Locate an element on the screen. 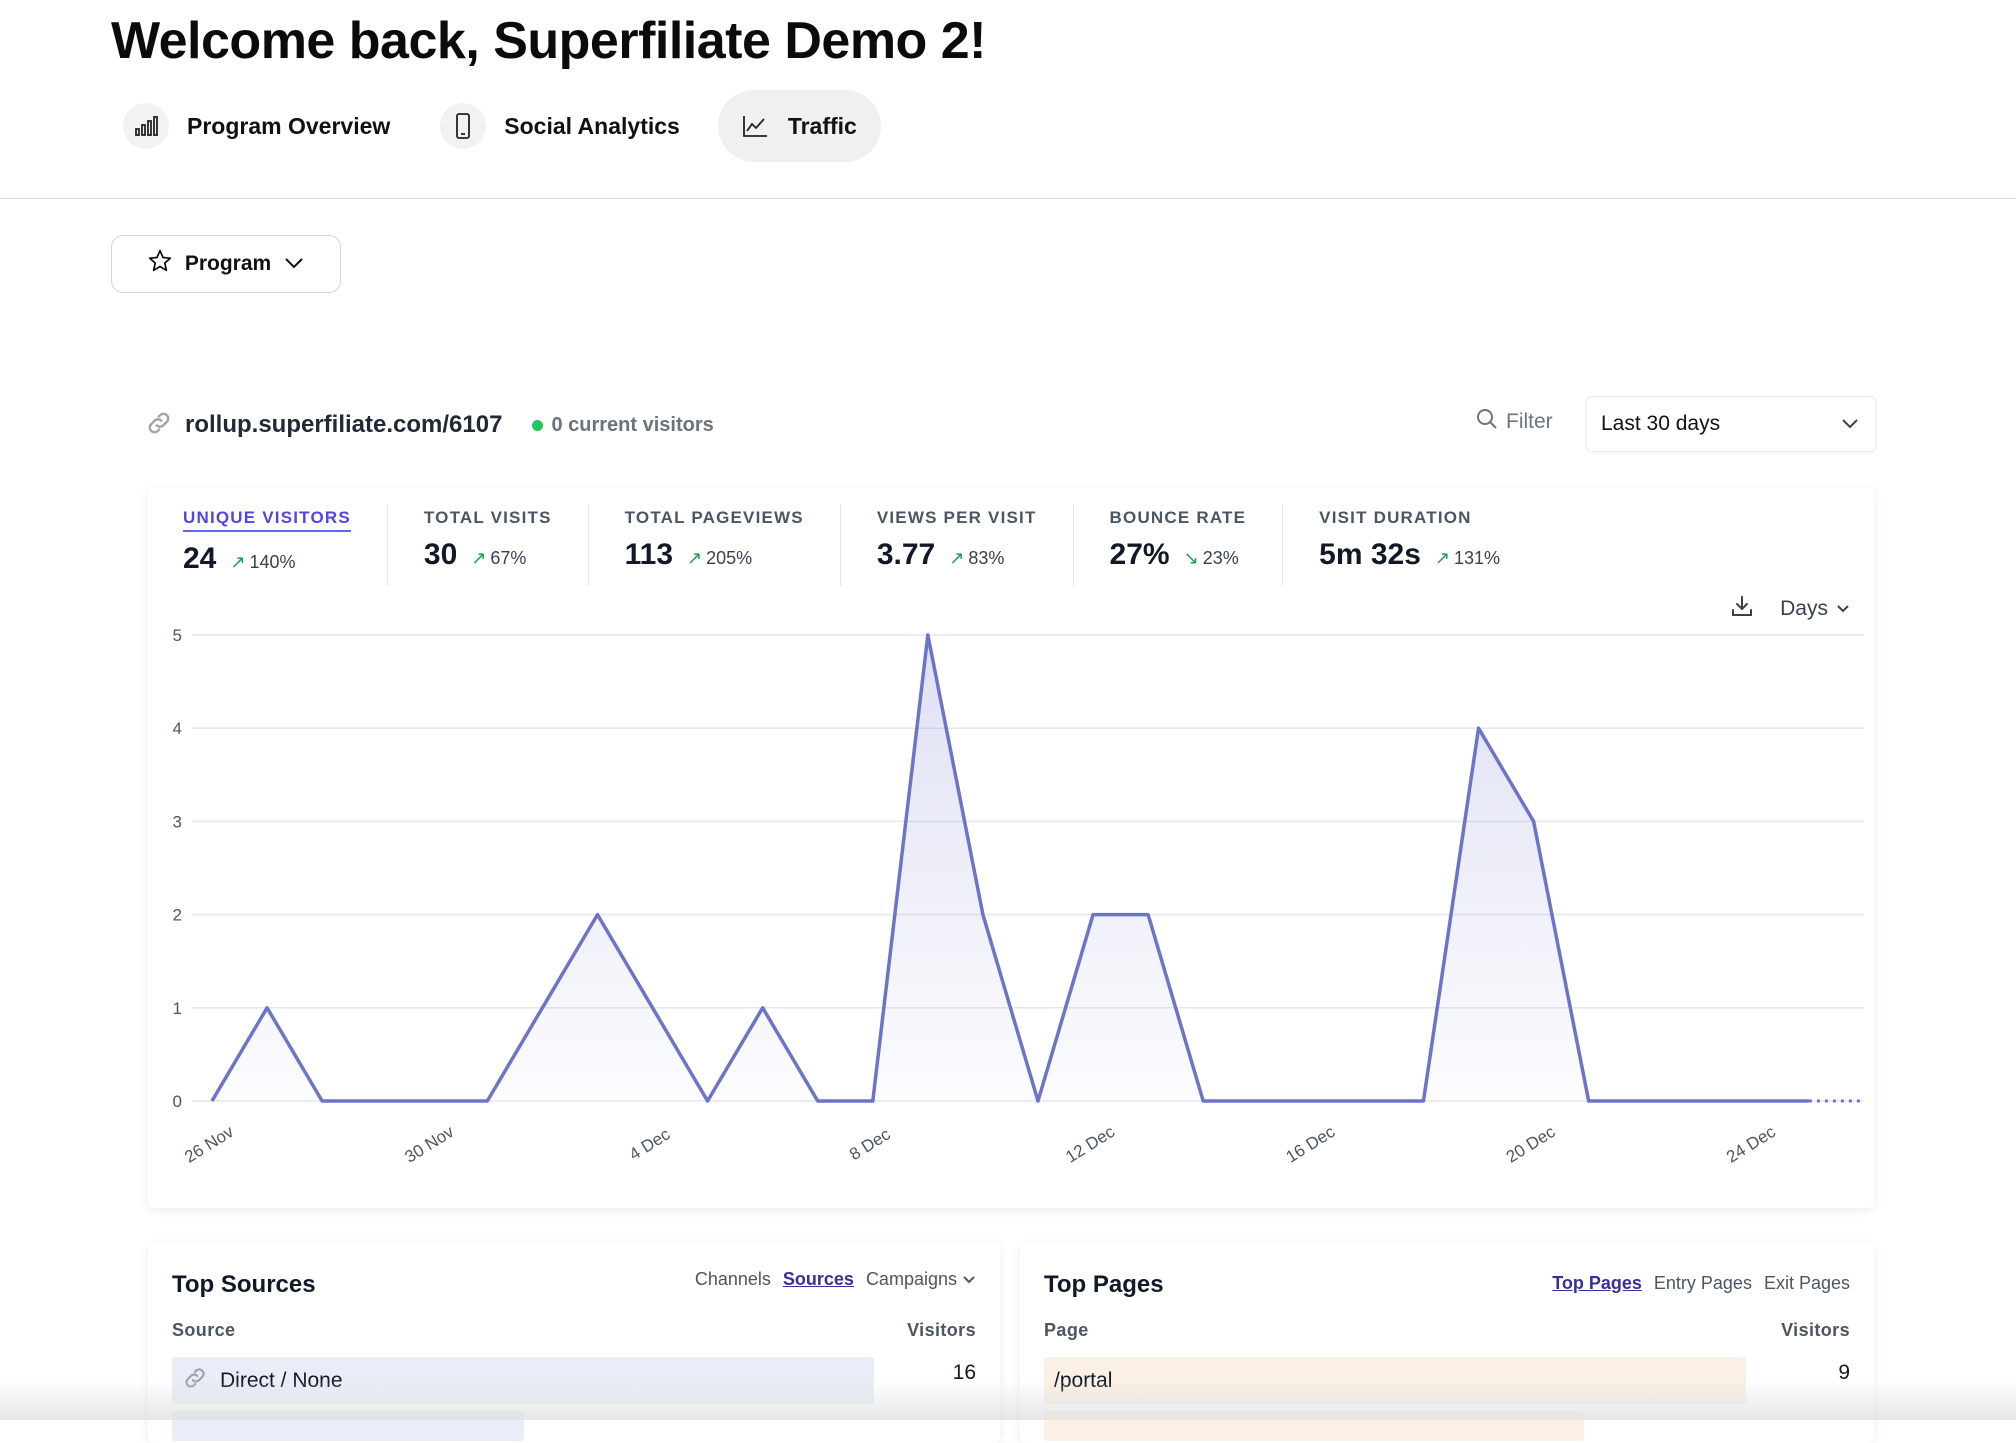 The image size is (2016, 1443). program-dropdown: Program is located at coordinates (226, 264).